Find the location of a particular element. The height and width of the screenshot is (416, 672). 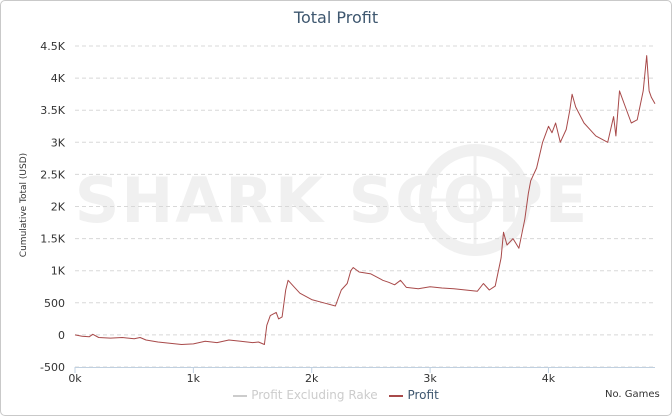

y-tick-label: 3K is located at coordinates (58, 142).